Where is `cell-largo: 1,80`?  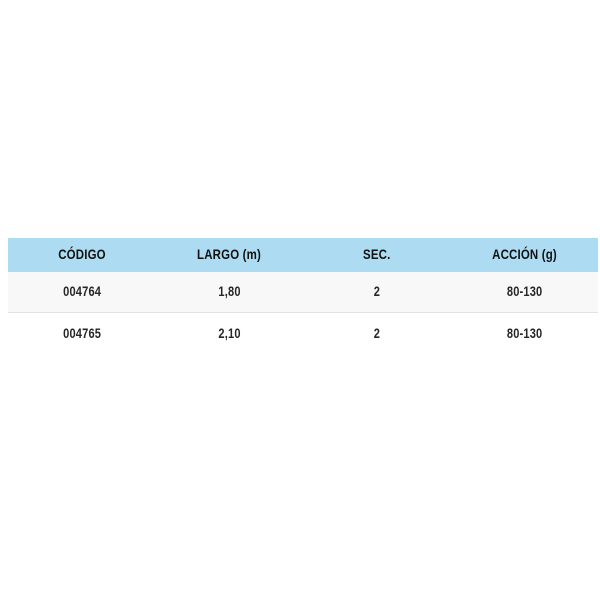 cell-largo: 1,80 is located at coordinates (230, 292).